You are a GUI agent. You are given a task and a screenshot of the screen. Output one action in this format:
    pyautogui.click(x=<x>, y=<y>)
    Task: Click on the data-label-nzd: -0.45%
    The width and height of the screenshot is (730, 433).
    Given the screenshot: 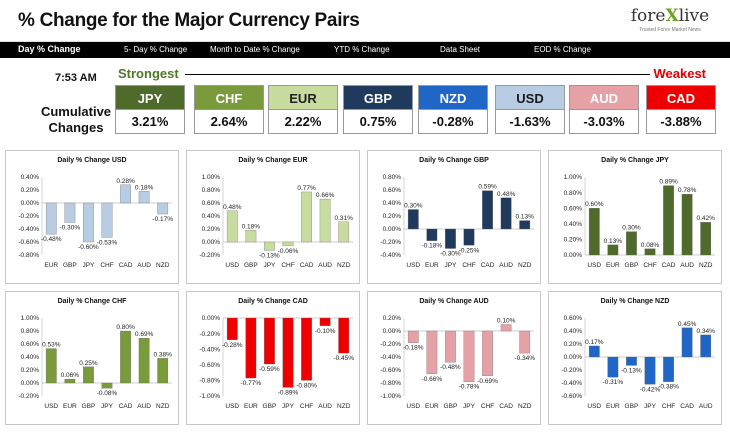 What is the action you would take?
    pyautogui.click(x=343, y=358)
    